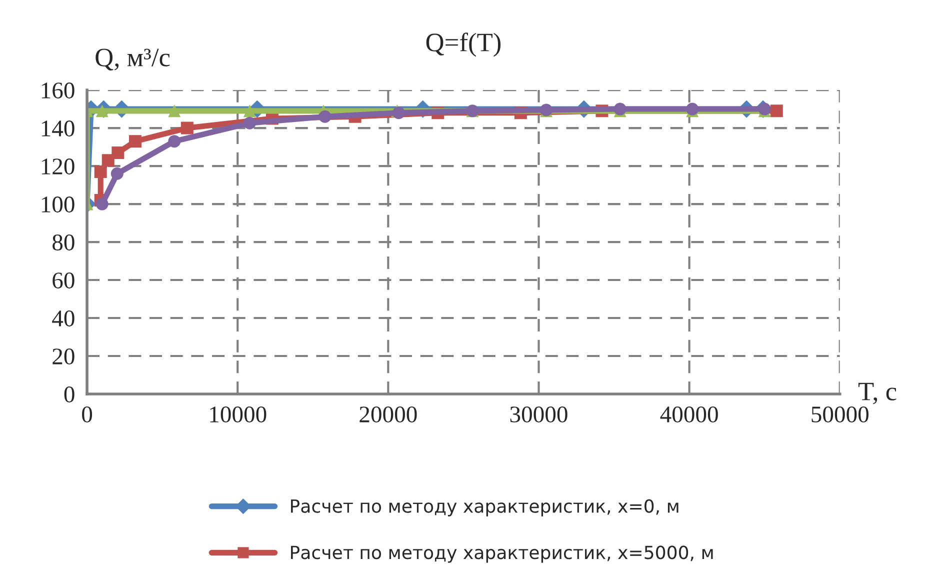  Describe the element at coordinates (69, 394) in the screenshot. I see `y-tick-label: 0` at that location.